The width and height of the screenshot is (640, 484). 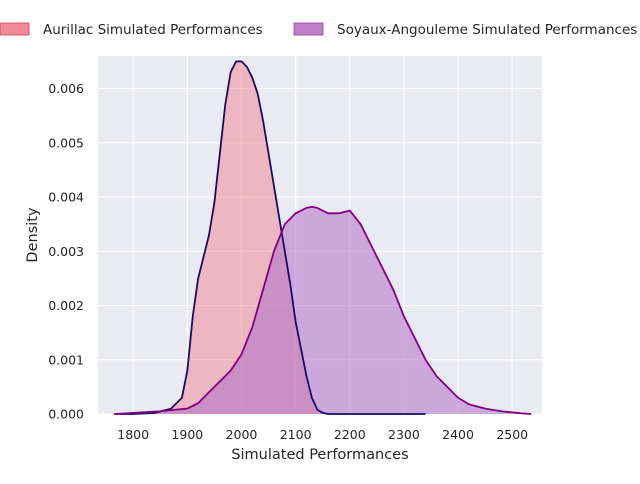 I want to click on legend-label-soyaux: Soyaux-Angouleme Simulated Performances, so click(x=487, y=30).